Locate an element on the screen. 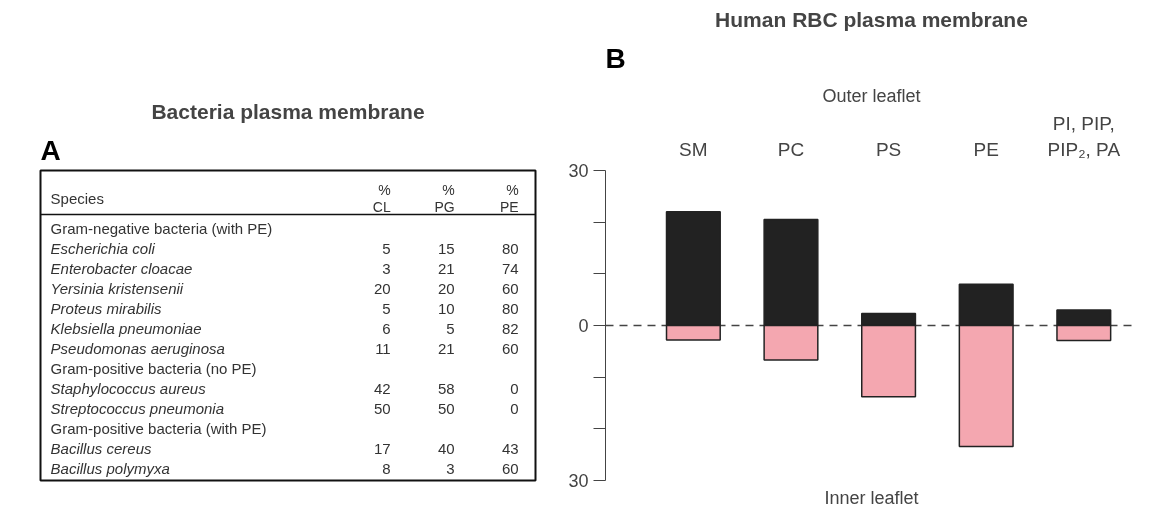  data-label: 43 is located at coordinates (510, 448).